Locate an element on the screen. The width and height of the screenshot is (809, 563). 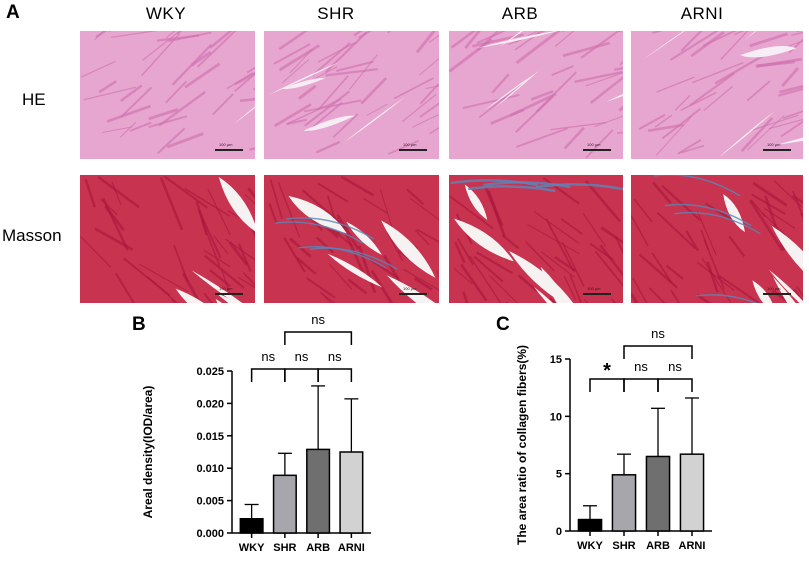
row-label-he: HE is located at coordinates (34, 99).